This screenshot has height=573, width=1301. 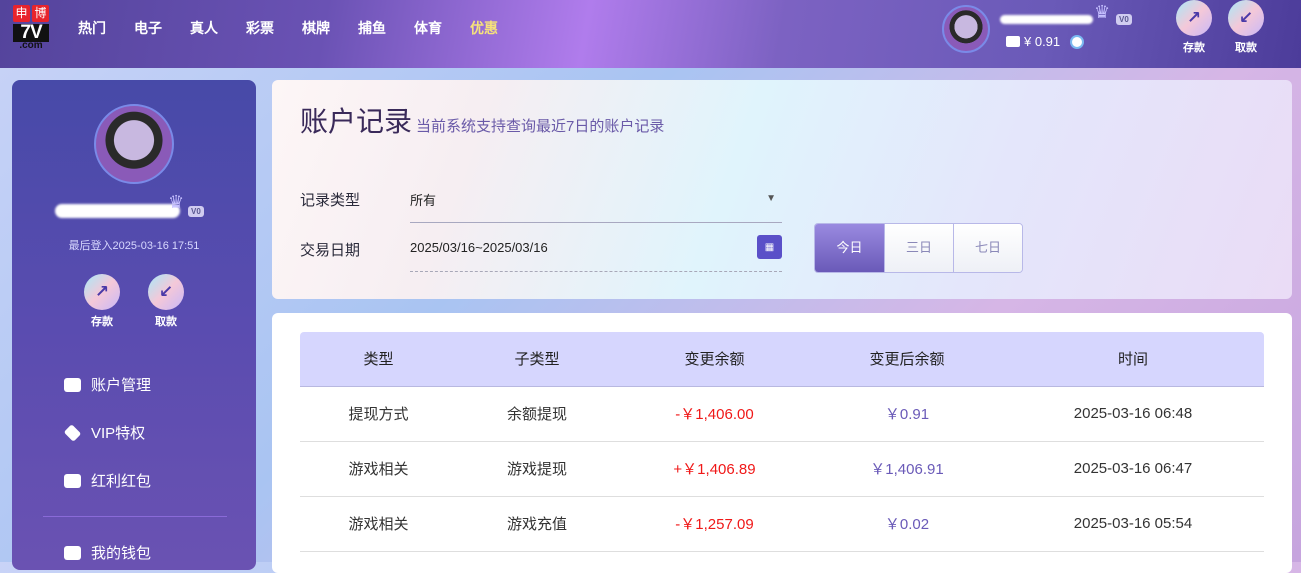 I want to click on cell-after: ￥0.02, so click(x=907, y=524).